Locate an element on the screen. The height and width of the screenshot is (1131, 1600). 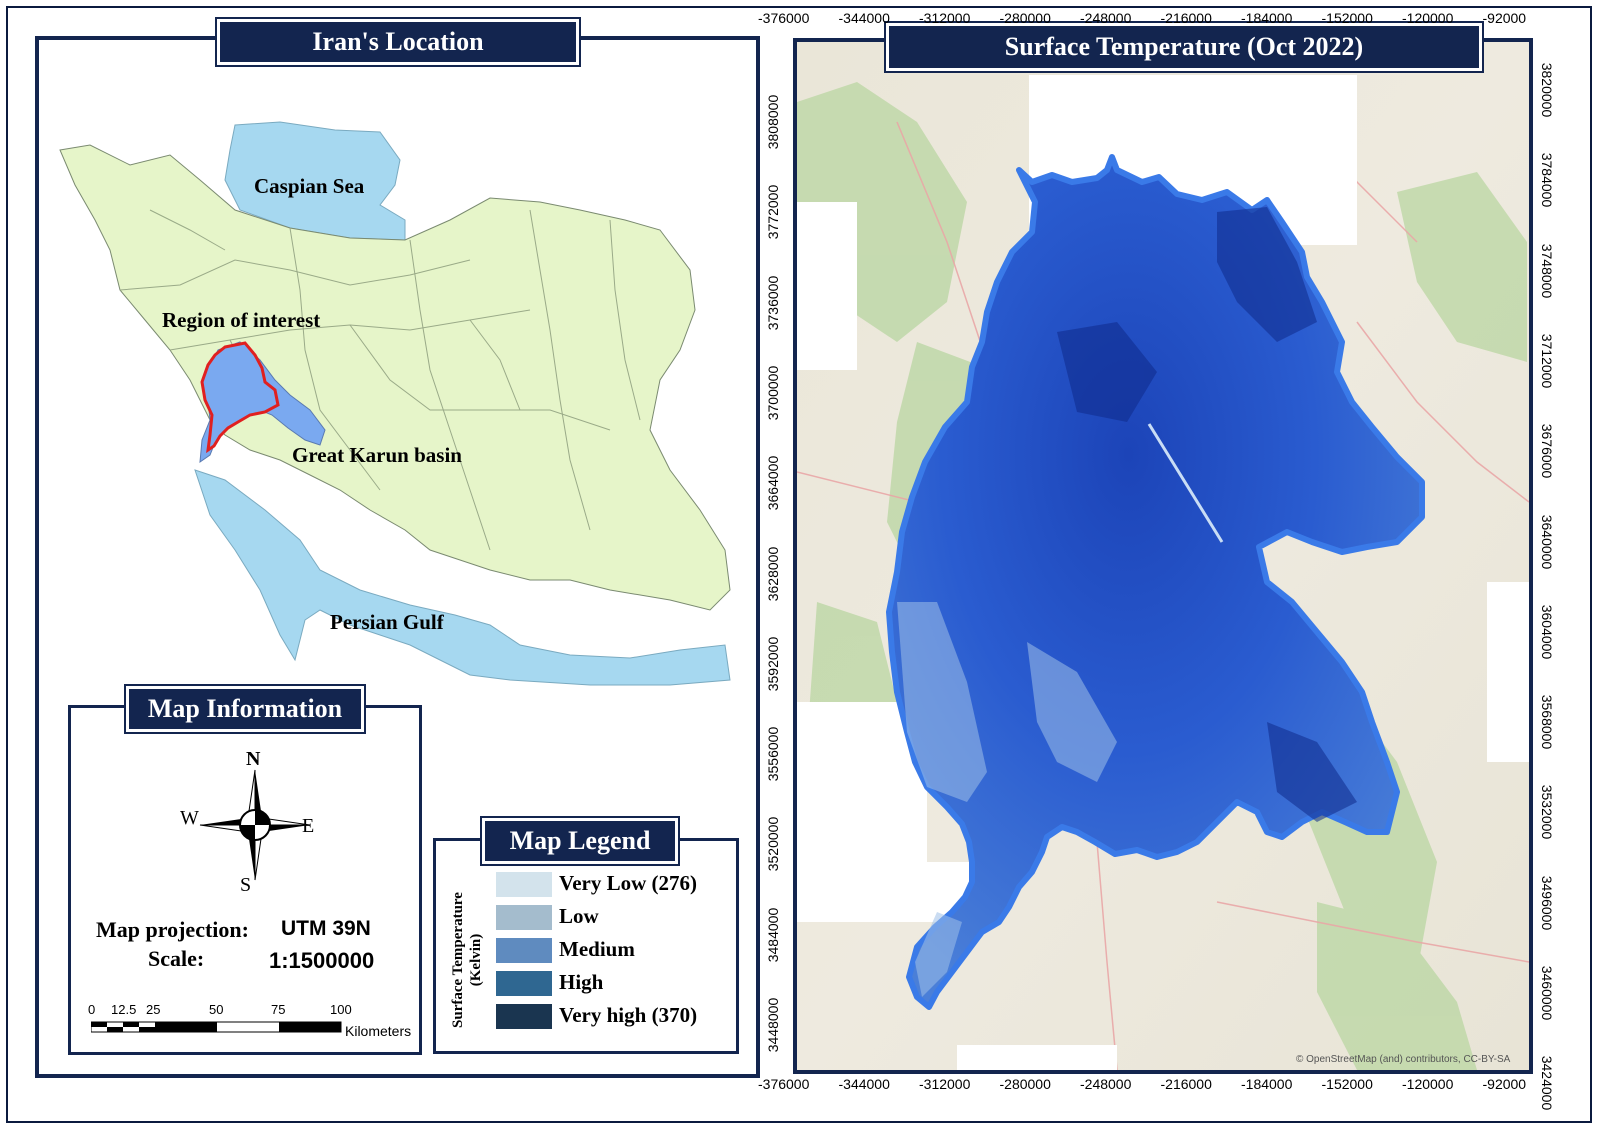
scalebar-tick-5: 100 is located at coordinates (341, 1009).